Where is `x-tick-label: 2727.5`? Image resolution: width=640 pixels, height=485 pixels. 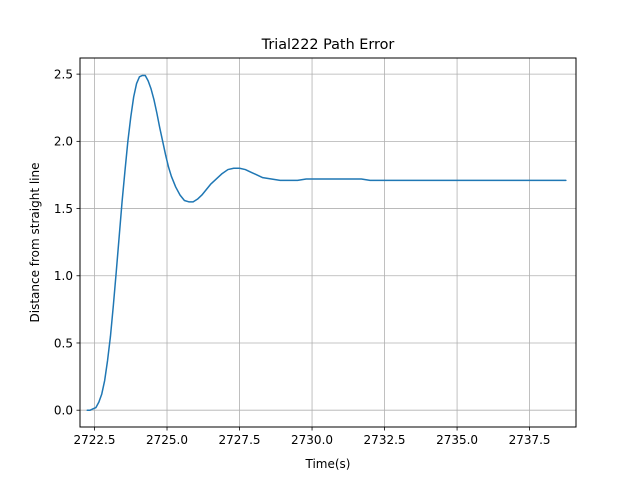
x-tick-label: 2727.5 is located at coordinates (240, 440).